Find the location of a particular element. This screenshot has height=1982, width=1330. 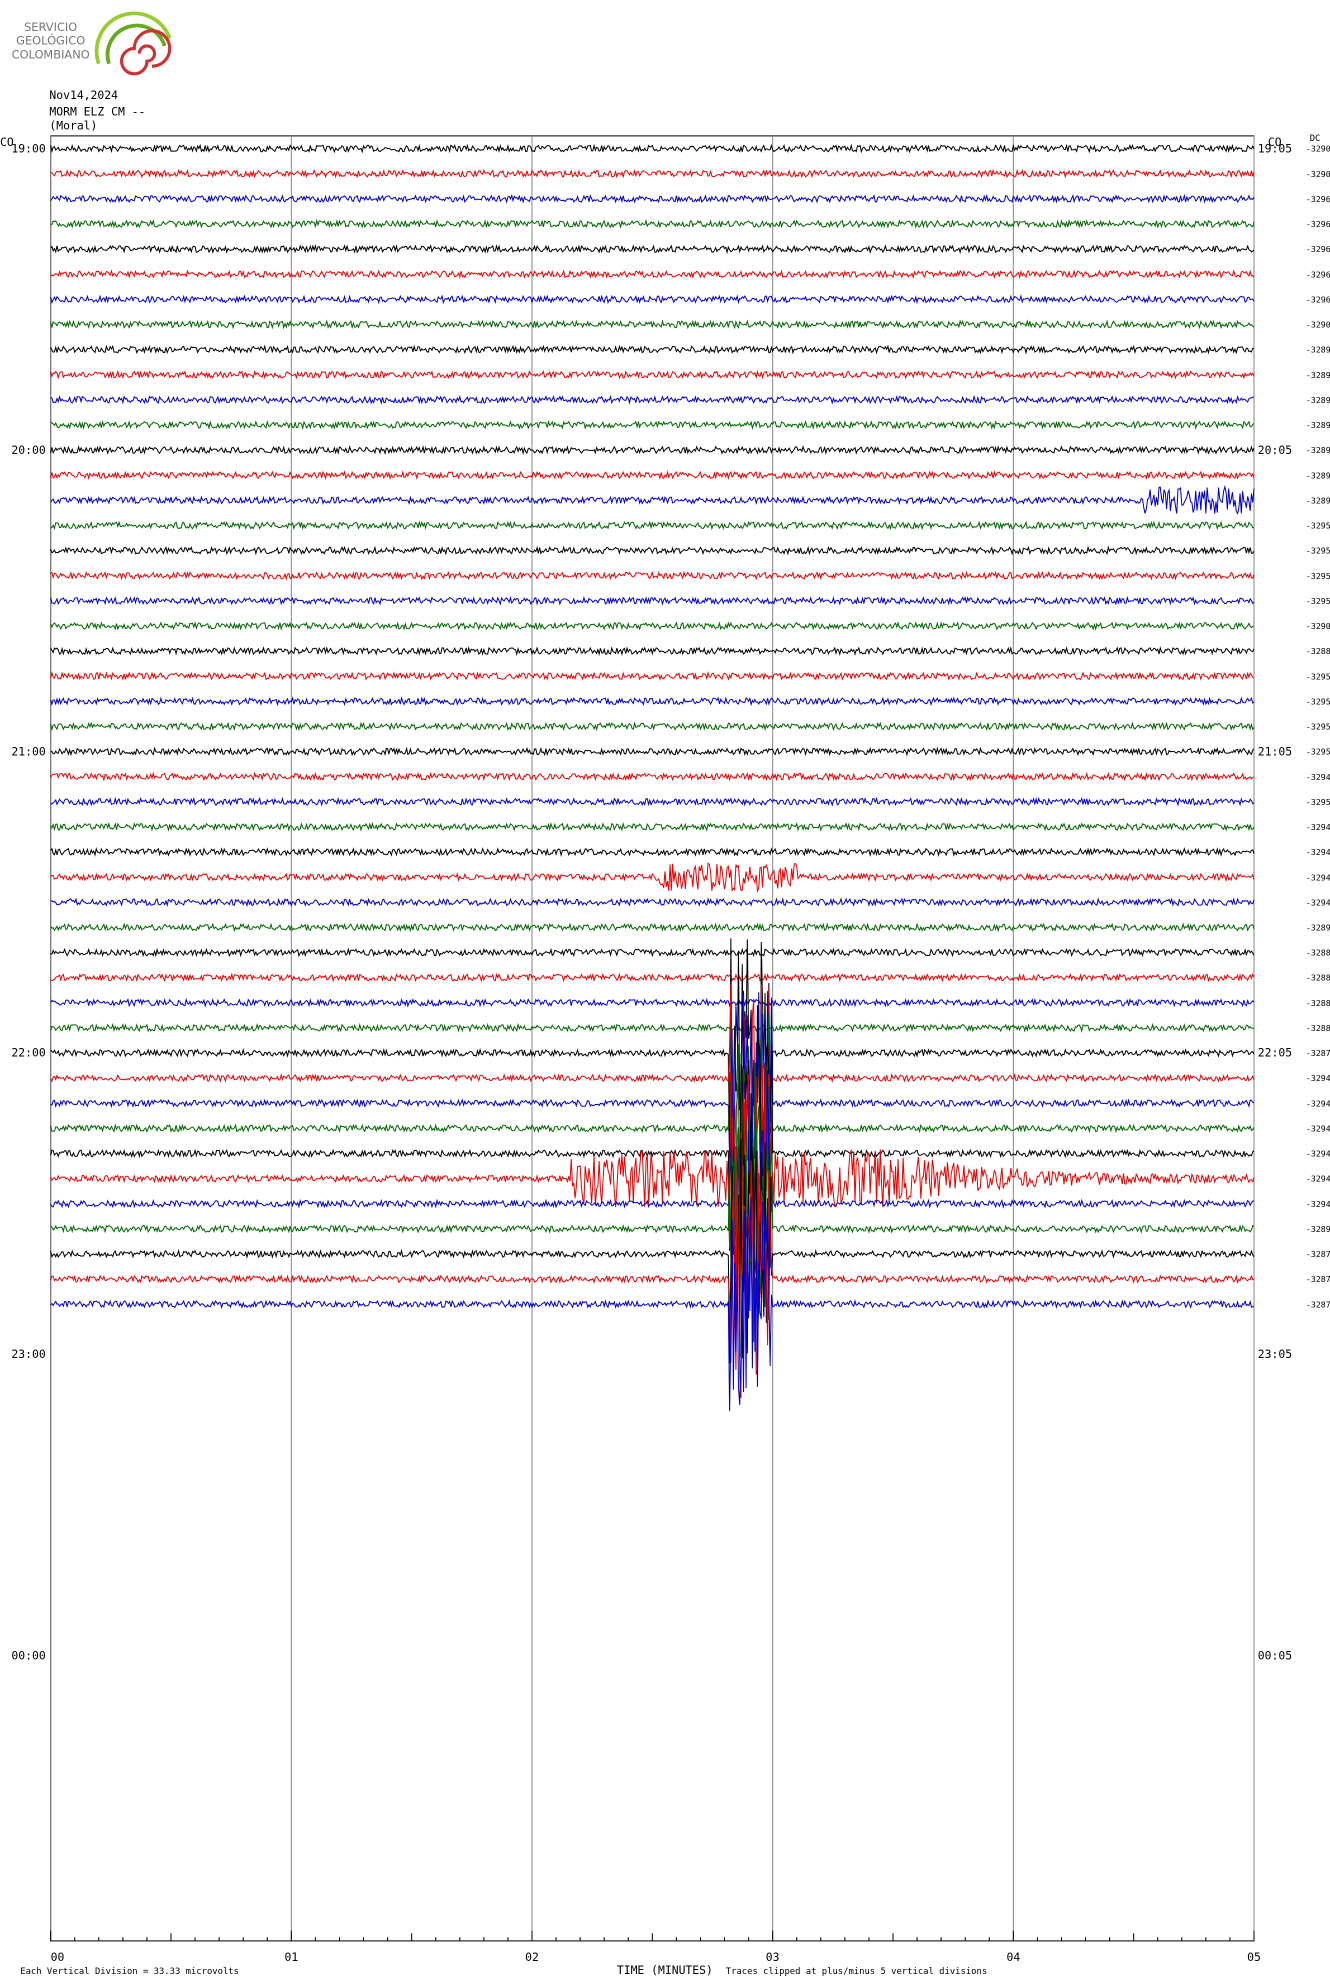

logo-arc is located at coordinates (133, 38).